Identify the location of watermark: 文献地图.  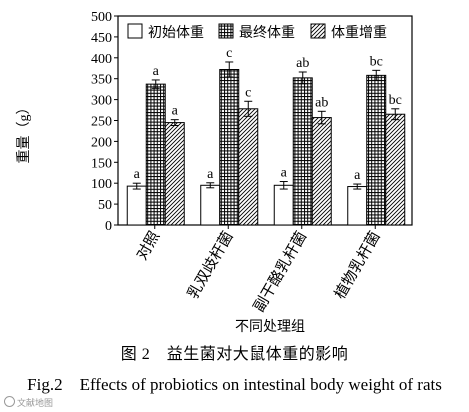
(28, 402).